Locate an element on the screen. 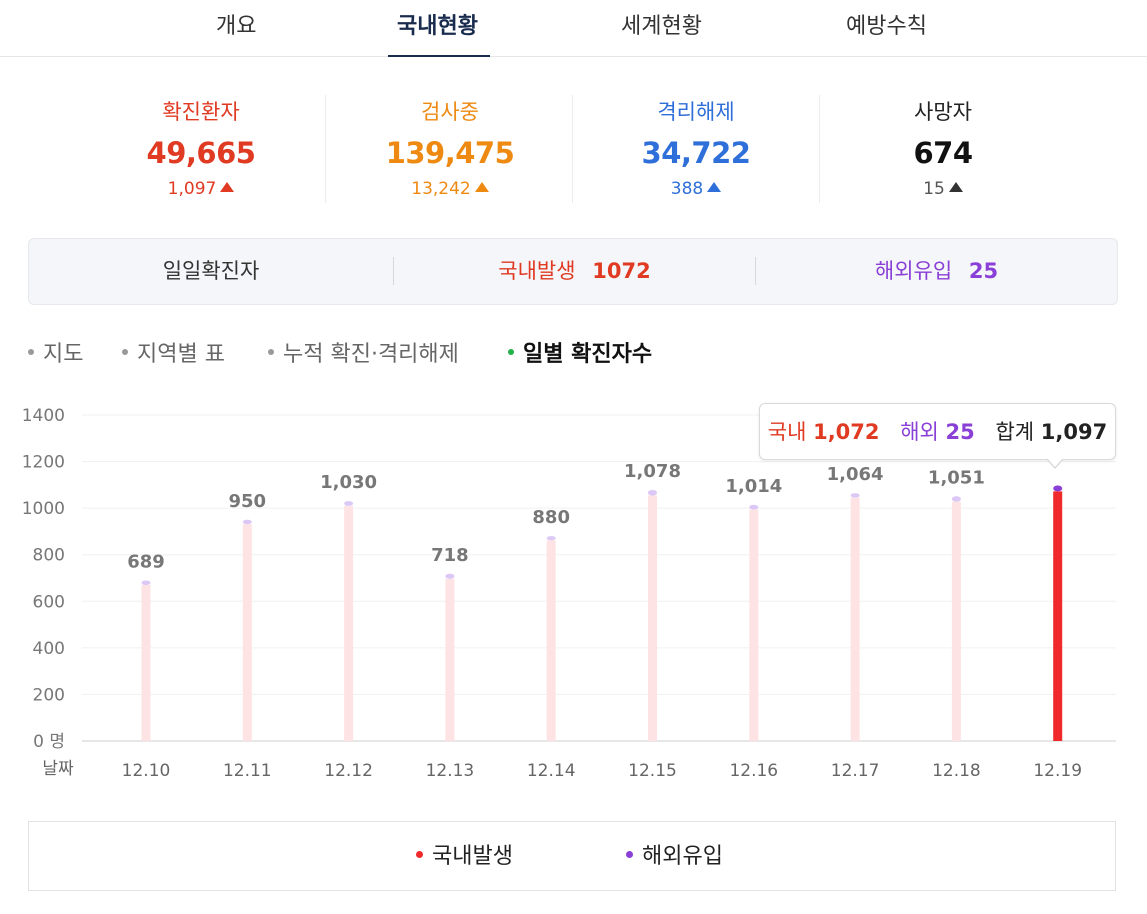 This screenshot has height=914, width=1147. bar-value-label: 689 is located at coordinates (146, 562).